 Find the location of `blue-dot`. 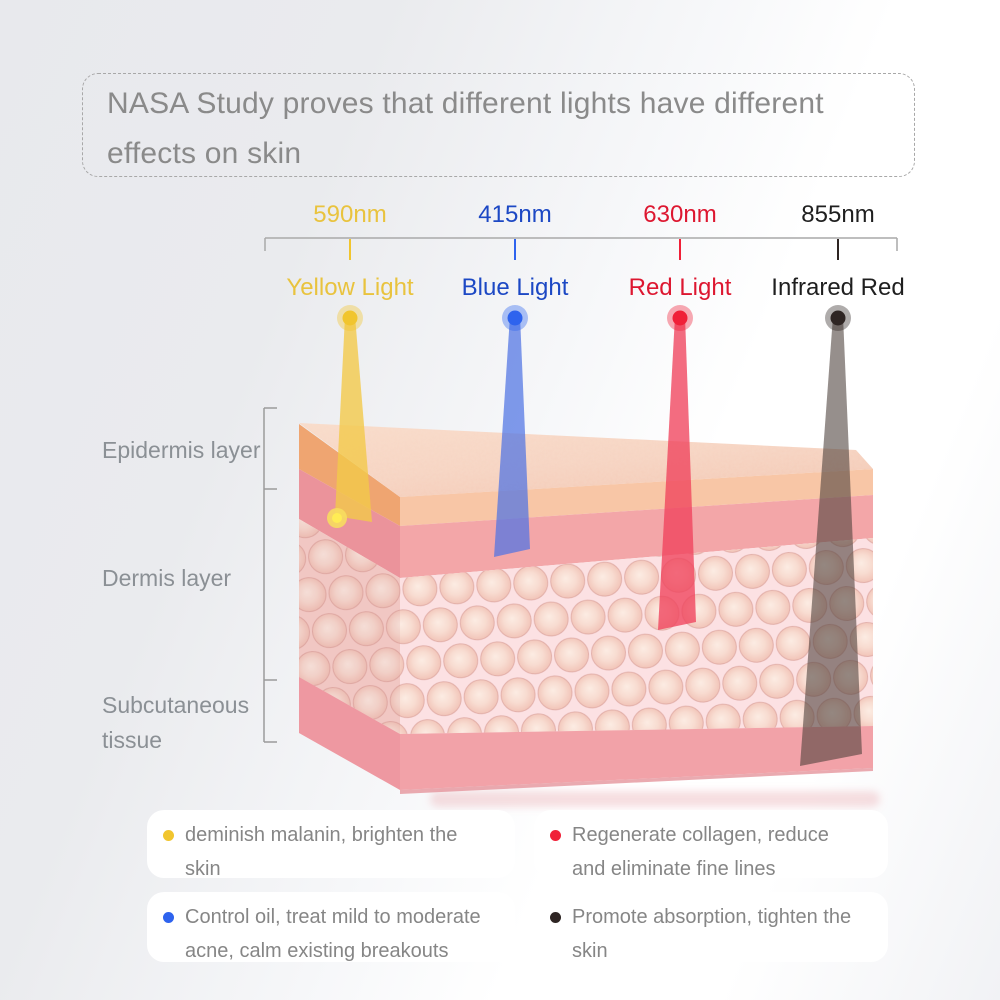

blue-dot is located at coordinates (515, 318).